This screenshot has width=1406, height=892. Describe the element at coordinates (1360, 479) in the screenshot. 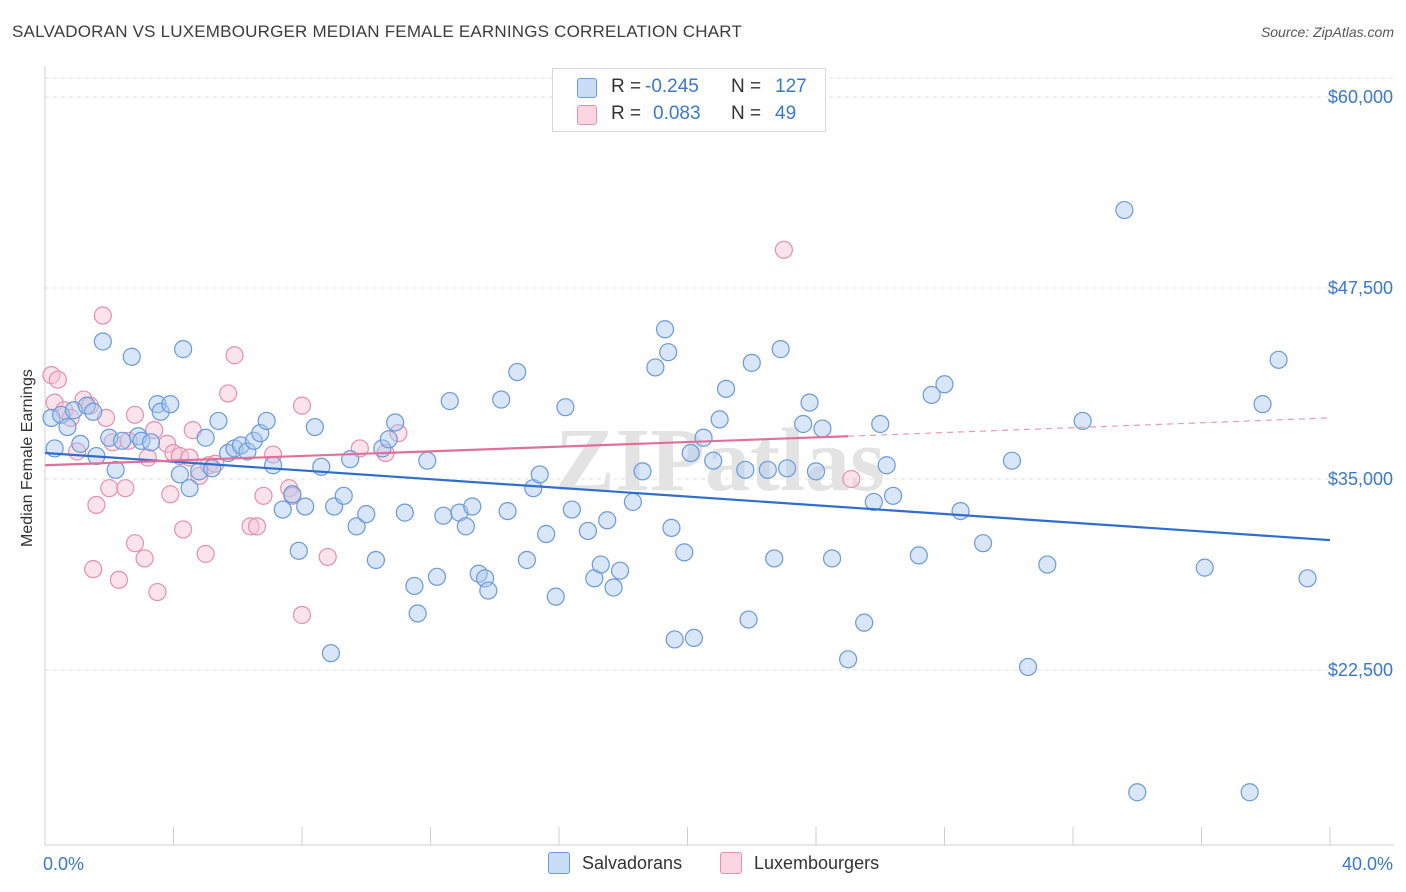

I see `y-tick-label: $35,000` at that location.